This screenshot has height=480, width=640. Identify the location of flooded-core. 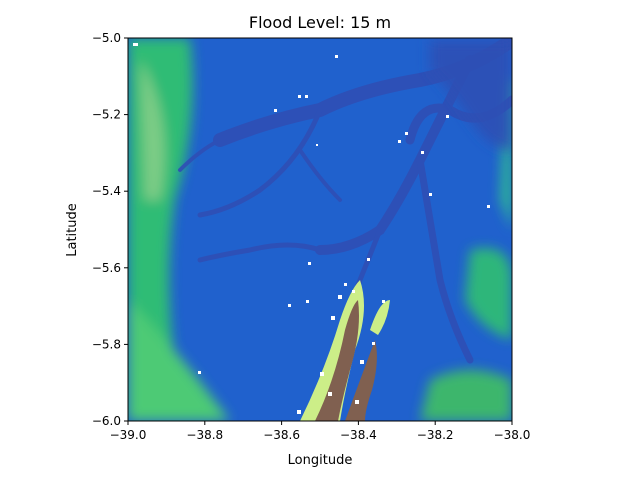
(471, 95).